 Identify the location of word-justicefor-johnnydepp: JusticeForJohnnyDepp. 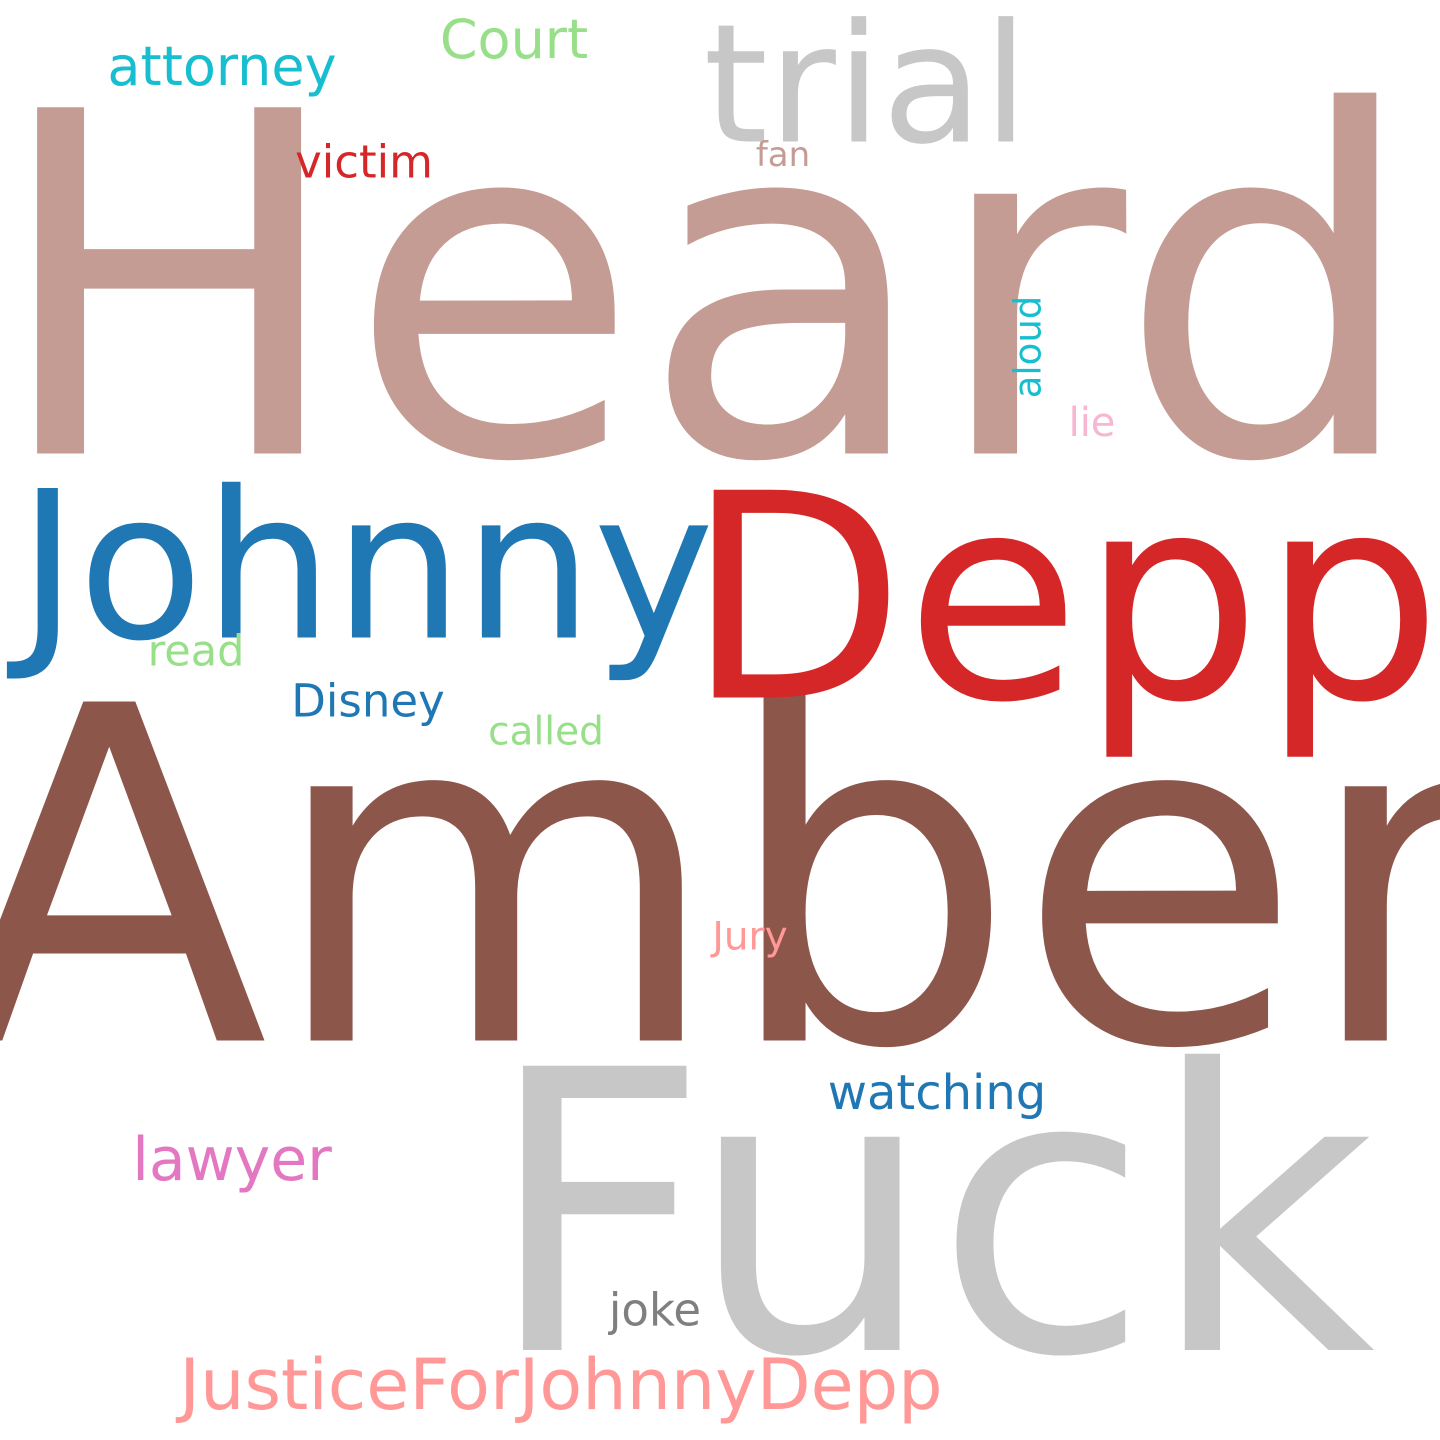
(561, 1385).